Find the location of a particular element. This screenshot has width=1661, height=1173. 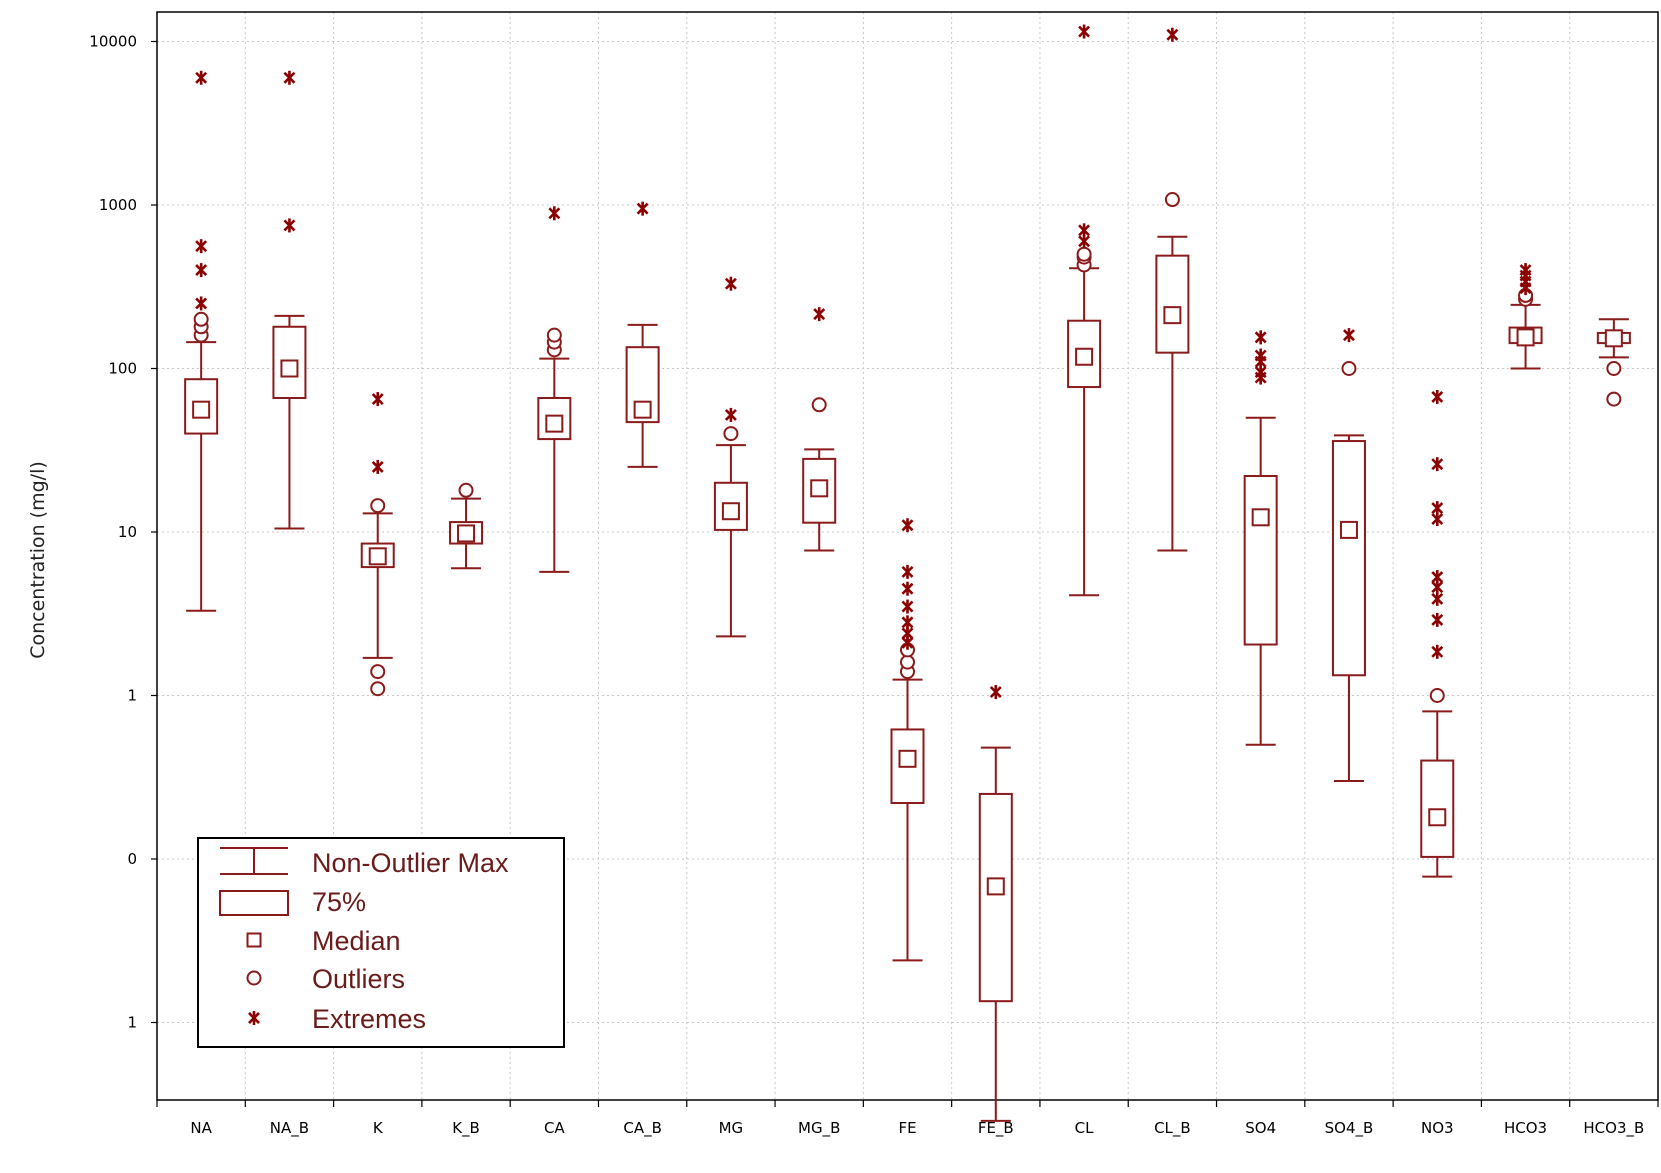

box-cl_b is located at coordinates (1172, 289).